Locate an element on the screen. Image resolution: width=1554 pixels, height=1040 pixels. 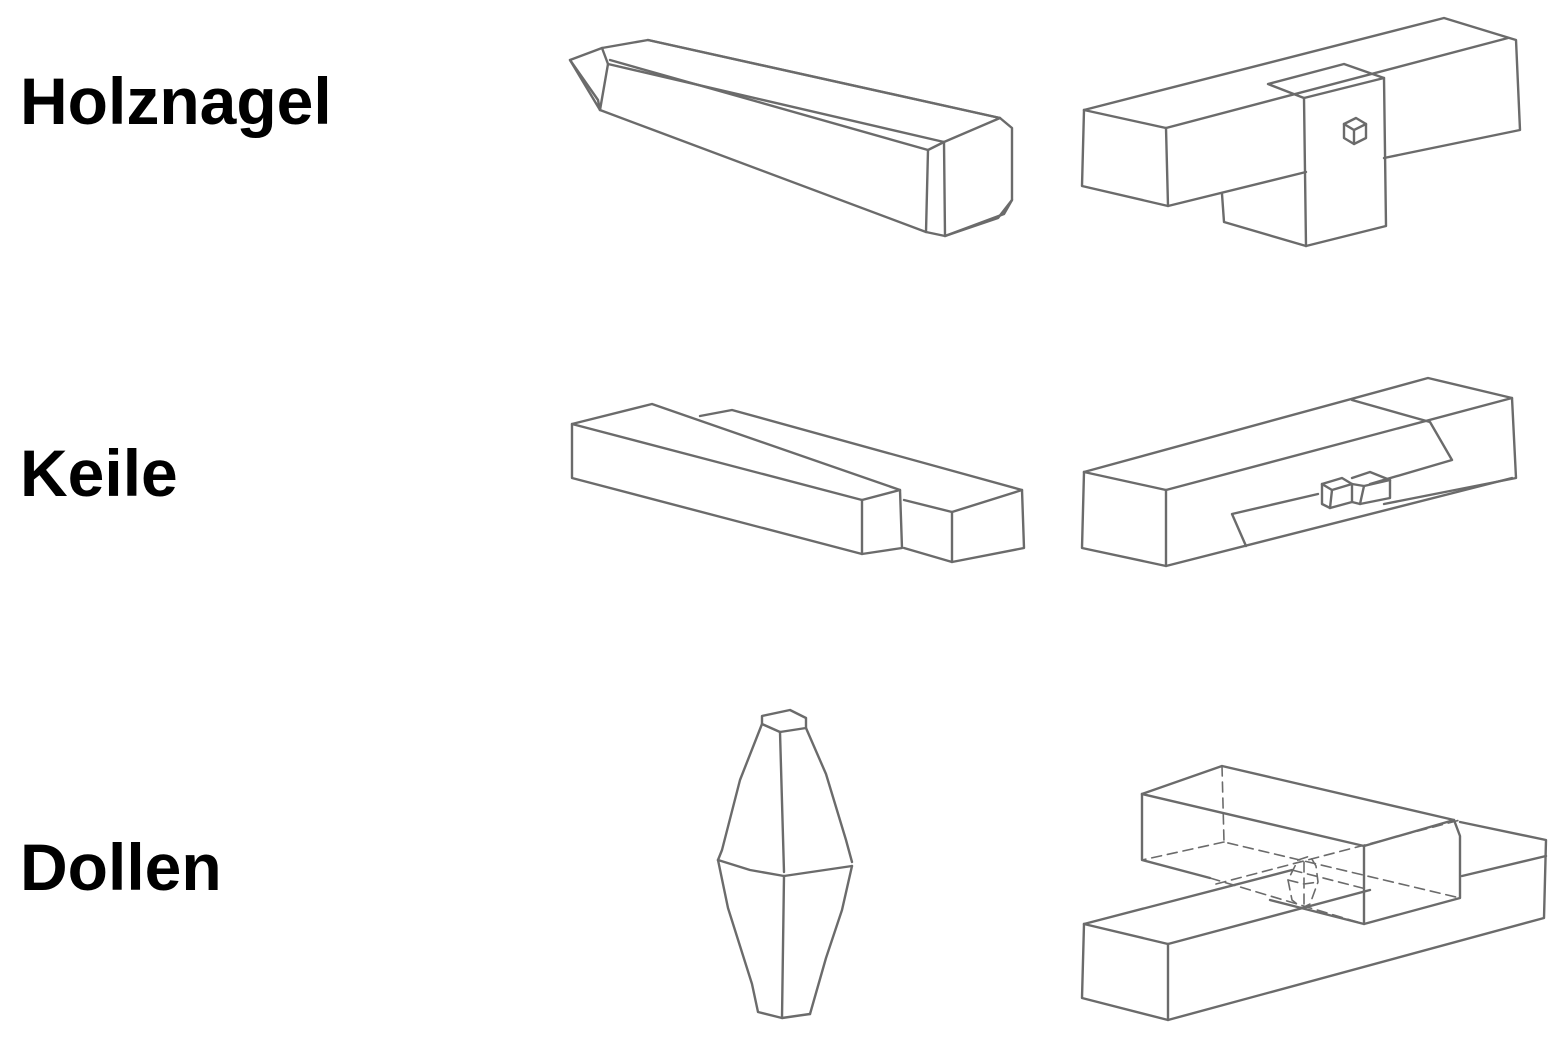
dollen-dowel-sketch is located at coordinates (785, 864).